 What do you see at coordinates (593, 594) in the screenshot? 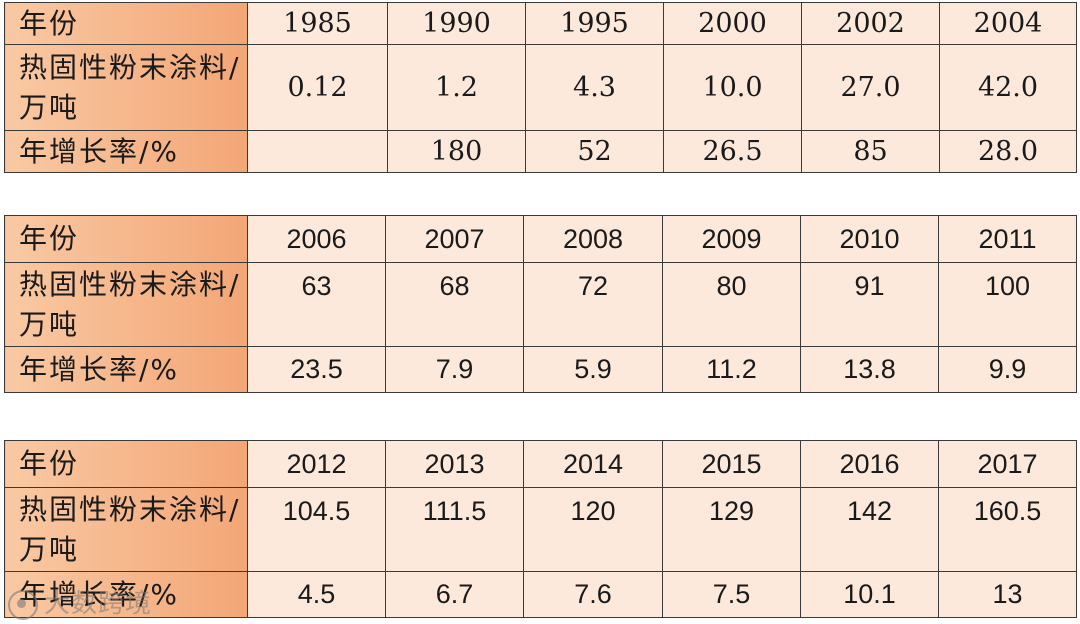
I see `growth-cell: 7.6` at bounding box center [593, 594].